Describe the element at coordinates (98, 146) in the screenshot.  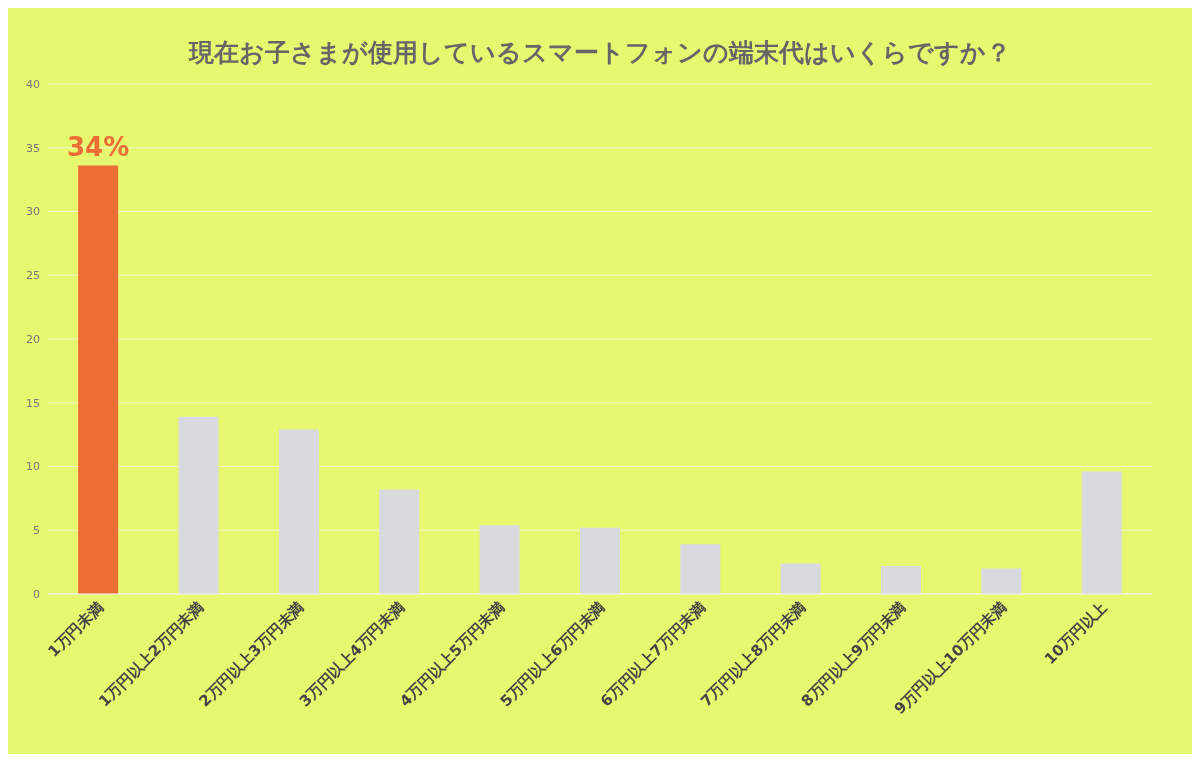
I see `data-label: 34%` at that location.